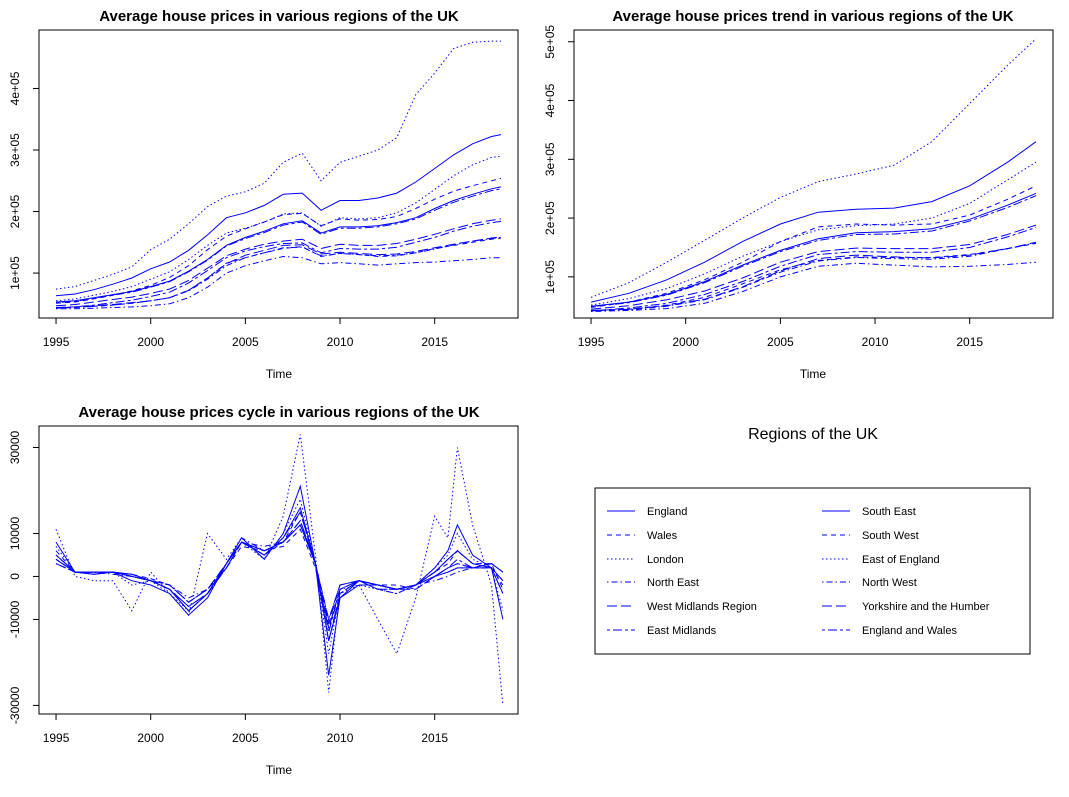 This screenshot has width=1069, height=797. What do you see at coordinates (890, 536) in the screenshot?
I see `legend-label-south-west: South West` at bounding box center [890, 536].